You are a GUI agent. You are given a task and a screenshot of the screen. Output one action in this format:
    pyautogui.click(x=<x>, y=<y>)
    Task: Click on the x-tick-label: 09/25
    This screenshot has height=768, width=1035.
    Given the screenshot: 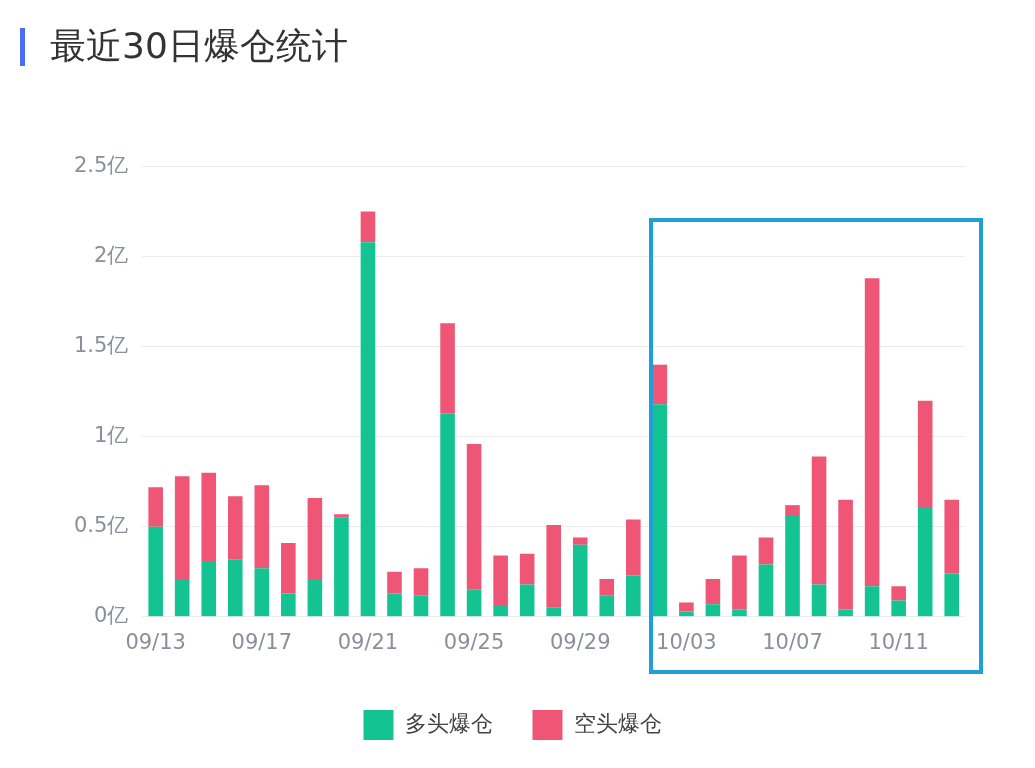 What is the action you would take?
    pyautogui.click(x=474, y=641)
    